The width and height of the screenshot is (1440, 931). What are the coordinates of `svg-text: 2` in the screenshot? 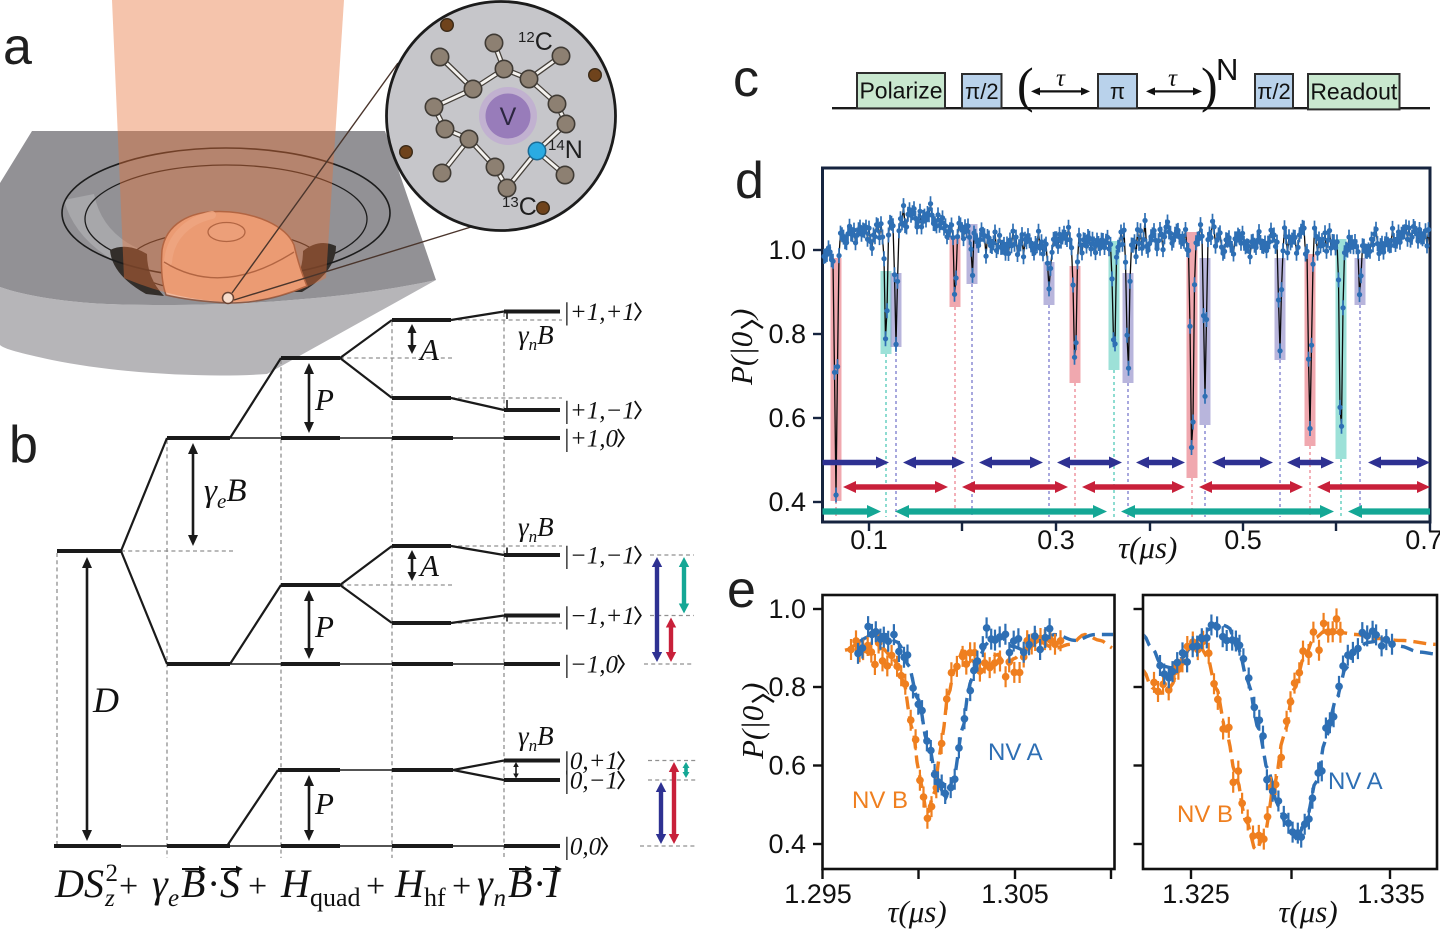 It's located at (112, 873).